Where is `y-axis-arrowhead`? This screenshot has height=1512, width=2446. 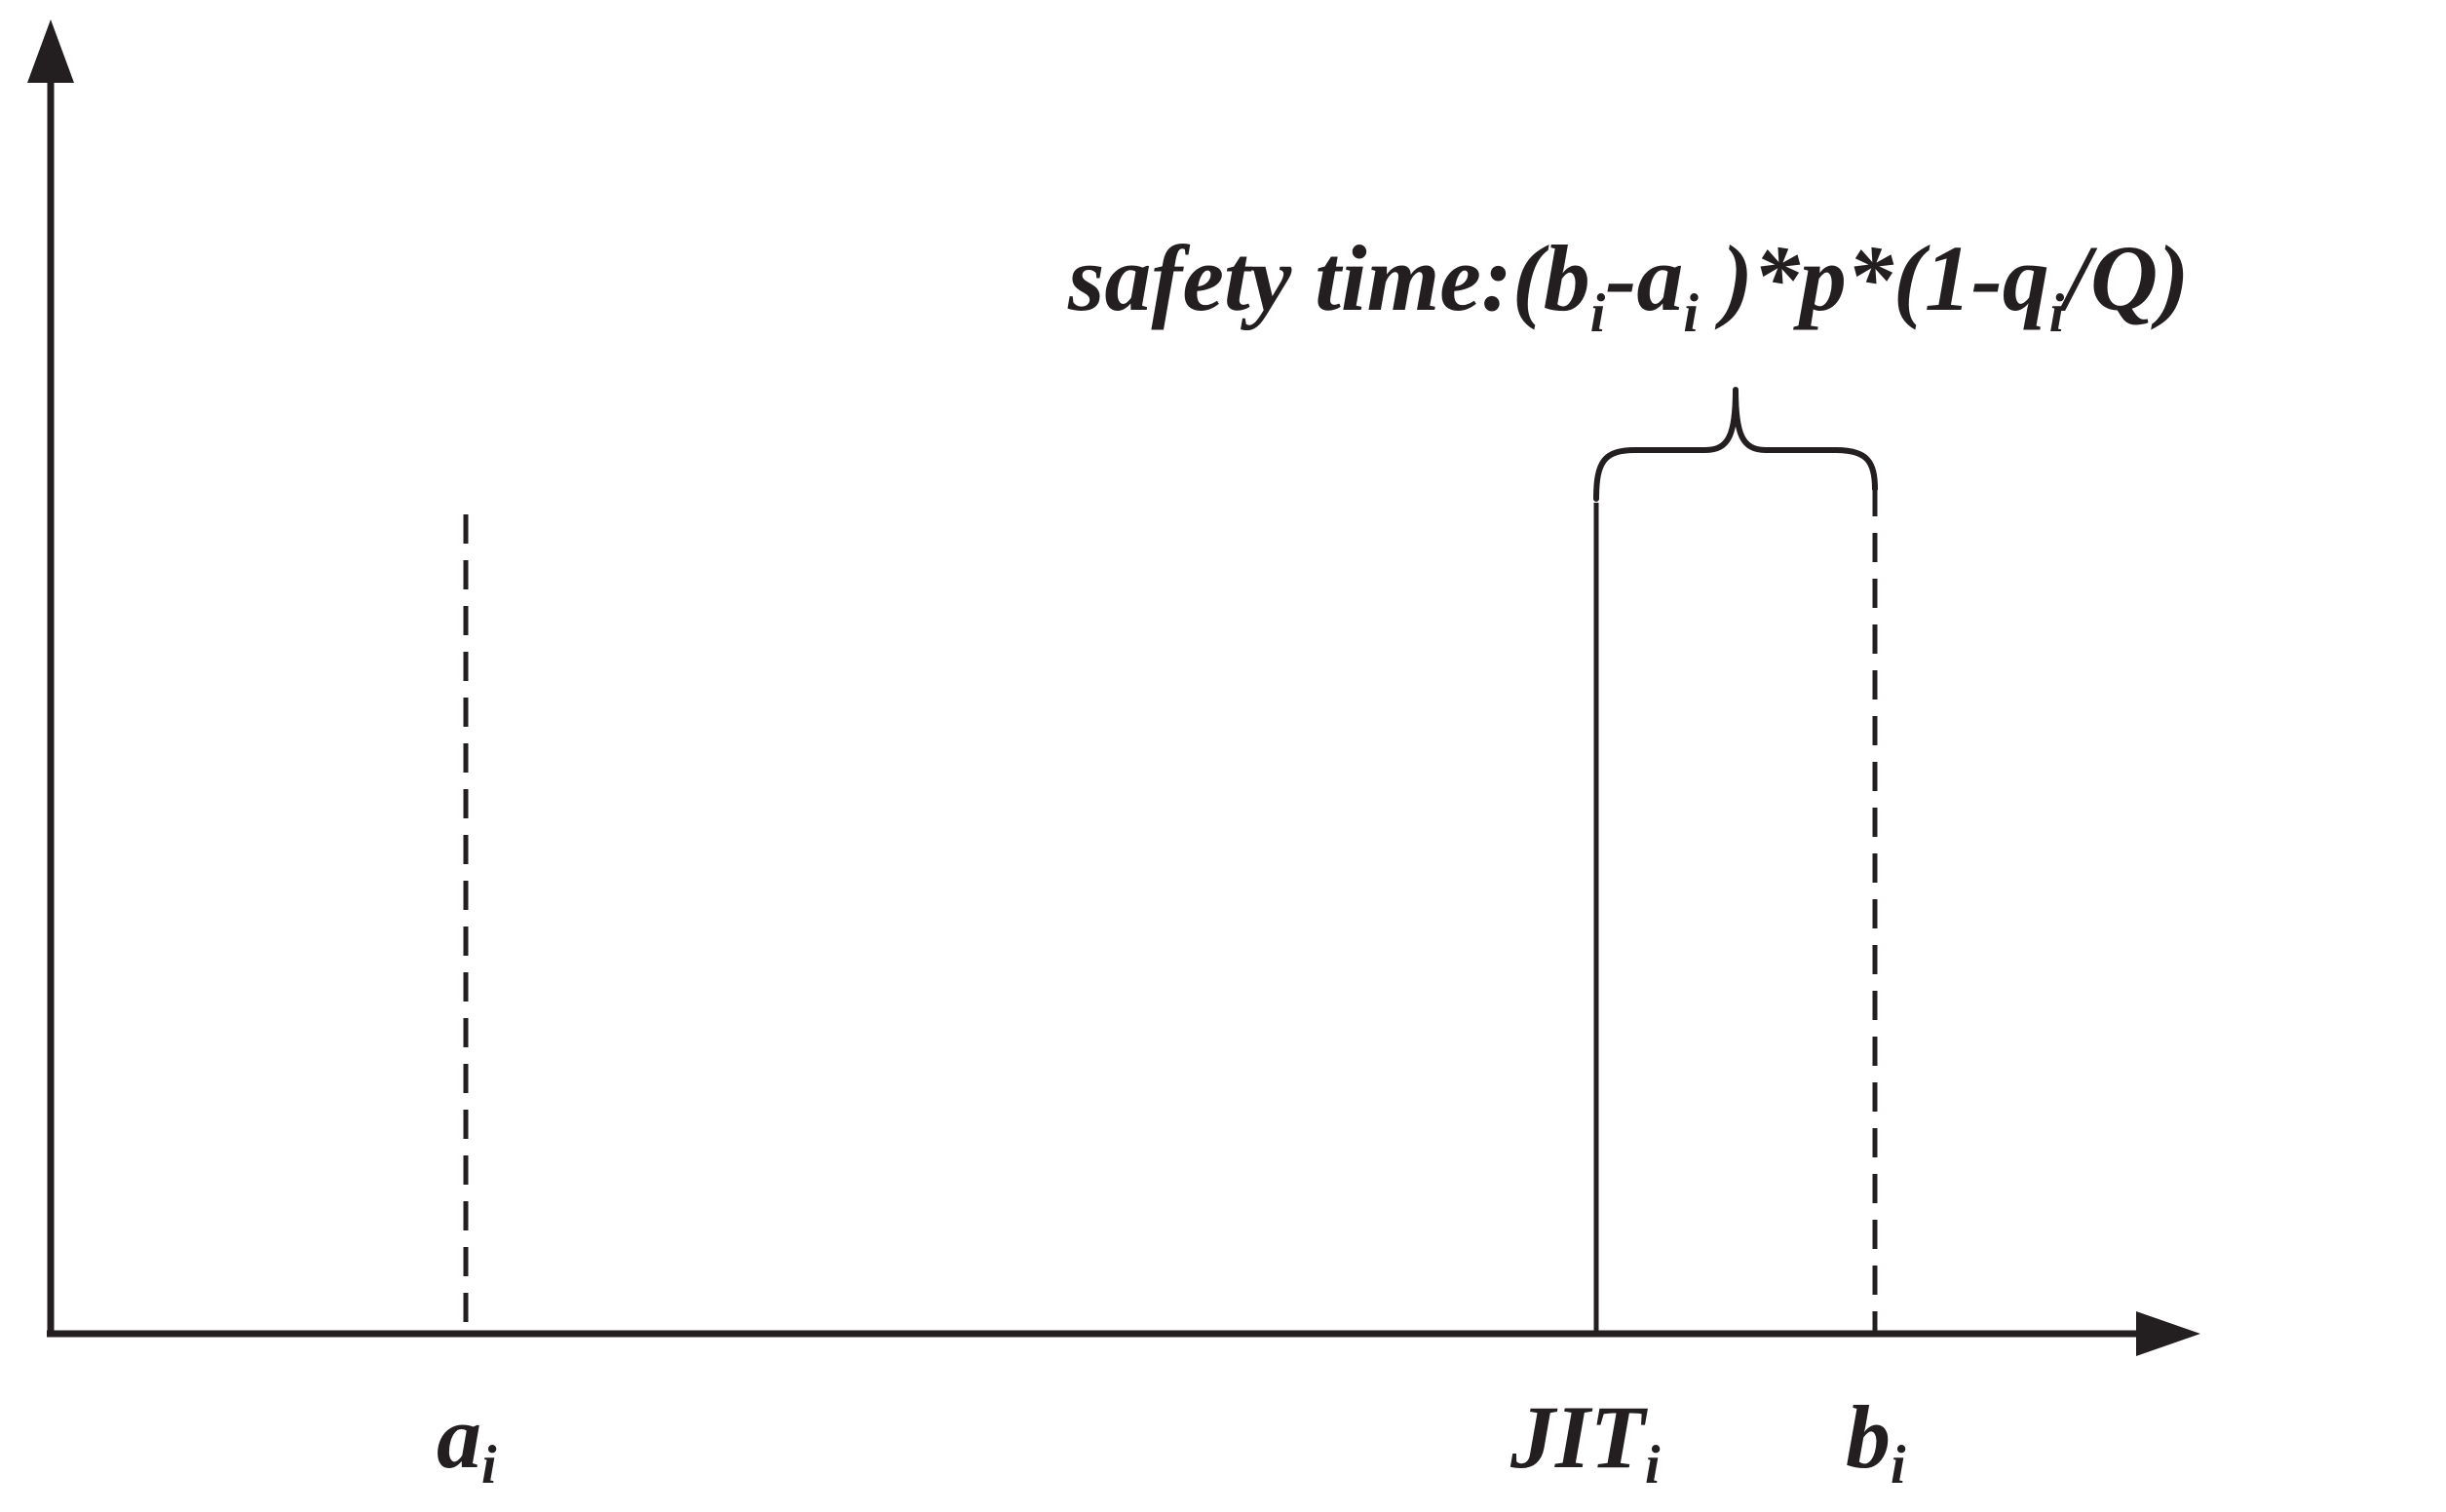 y-axis-arrowhead is located at coordinates (50, 51).